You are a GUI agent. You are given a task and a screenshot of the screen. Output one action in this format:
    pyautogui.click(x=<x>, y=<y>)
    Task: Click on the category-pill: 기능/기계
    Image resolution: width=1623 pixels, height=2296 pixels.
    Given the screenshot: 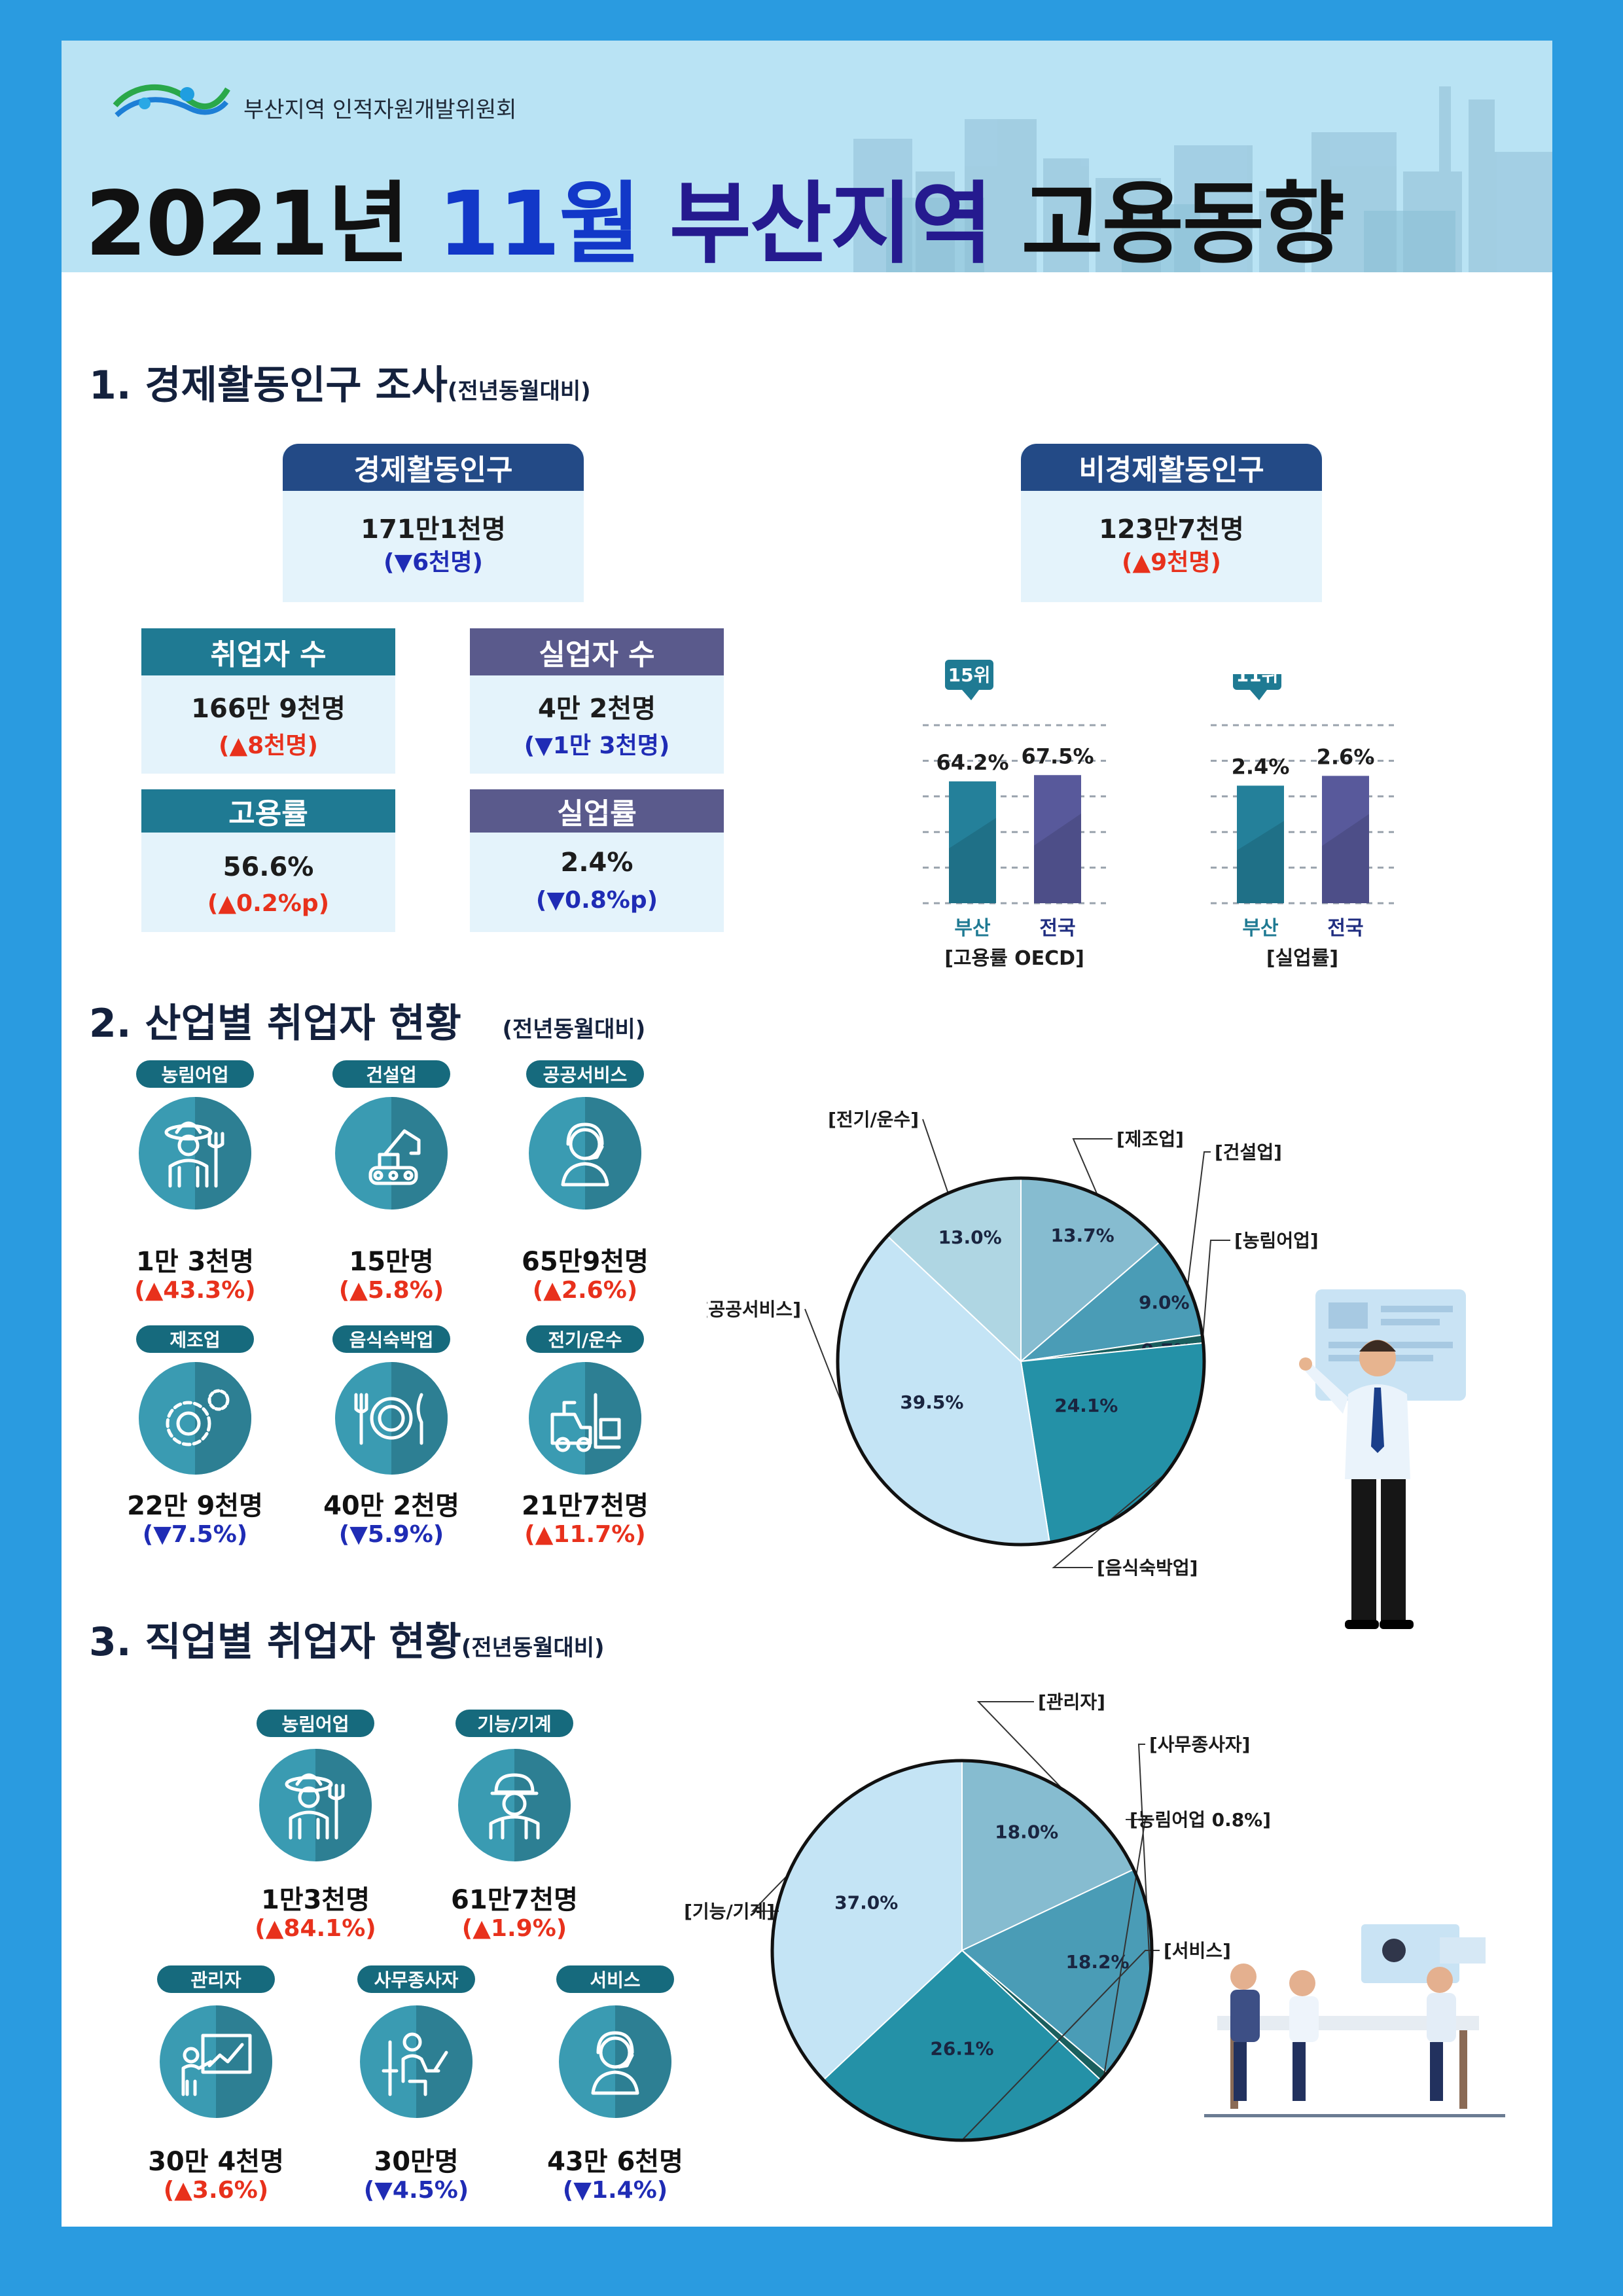 What is the action you would take?
    pyautogui.click(x=514, y=1723)
    